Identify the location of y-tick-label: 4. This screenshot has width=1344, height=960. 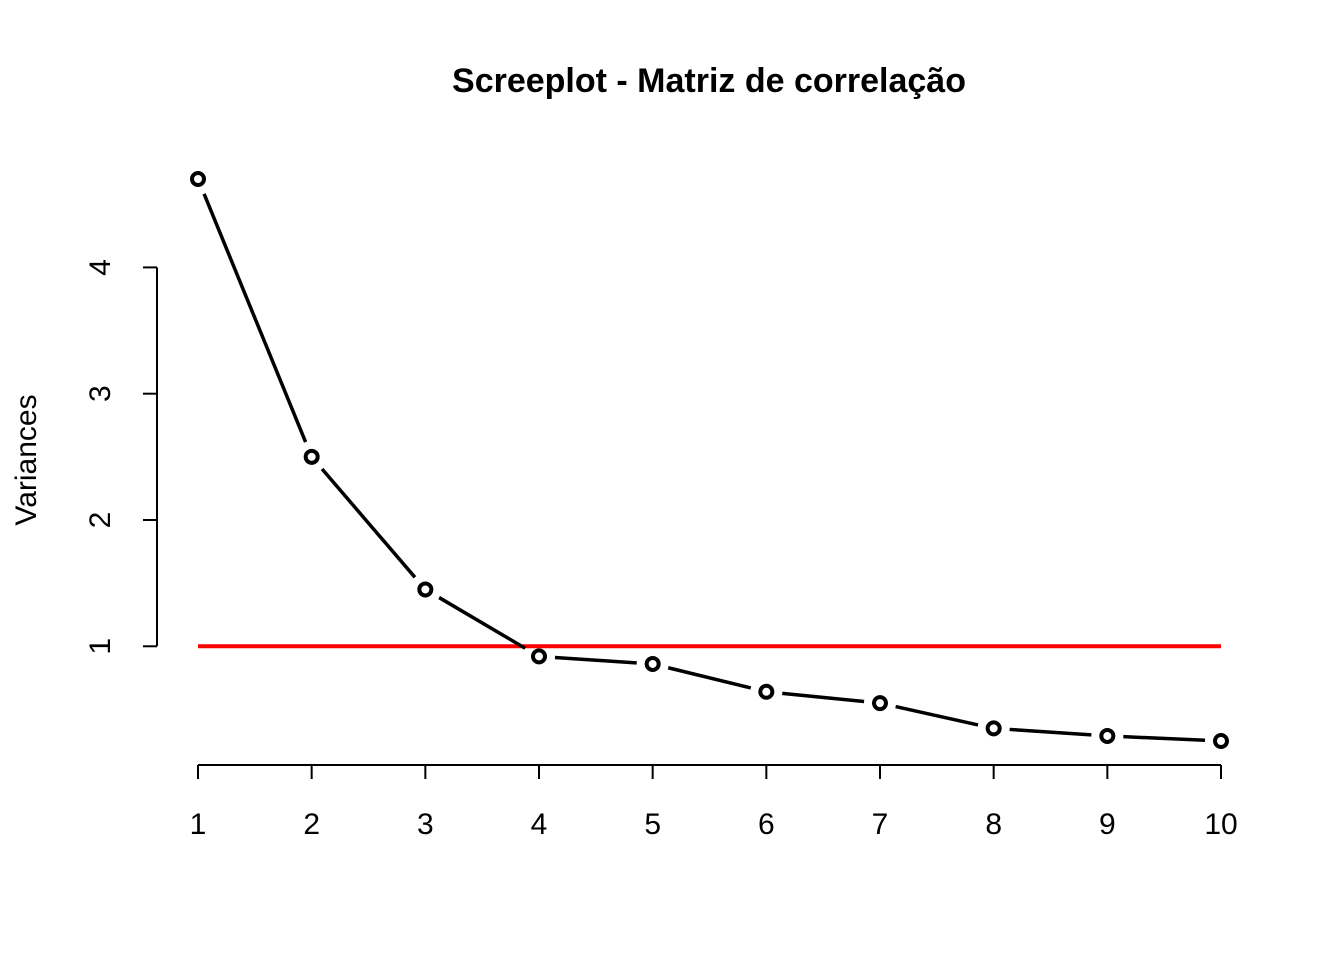
(100, 267).